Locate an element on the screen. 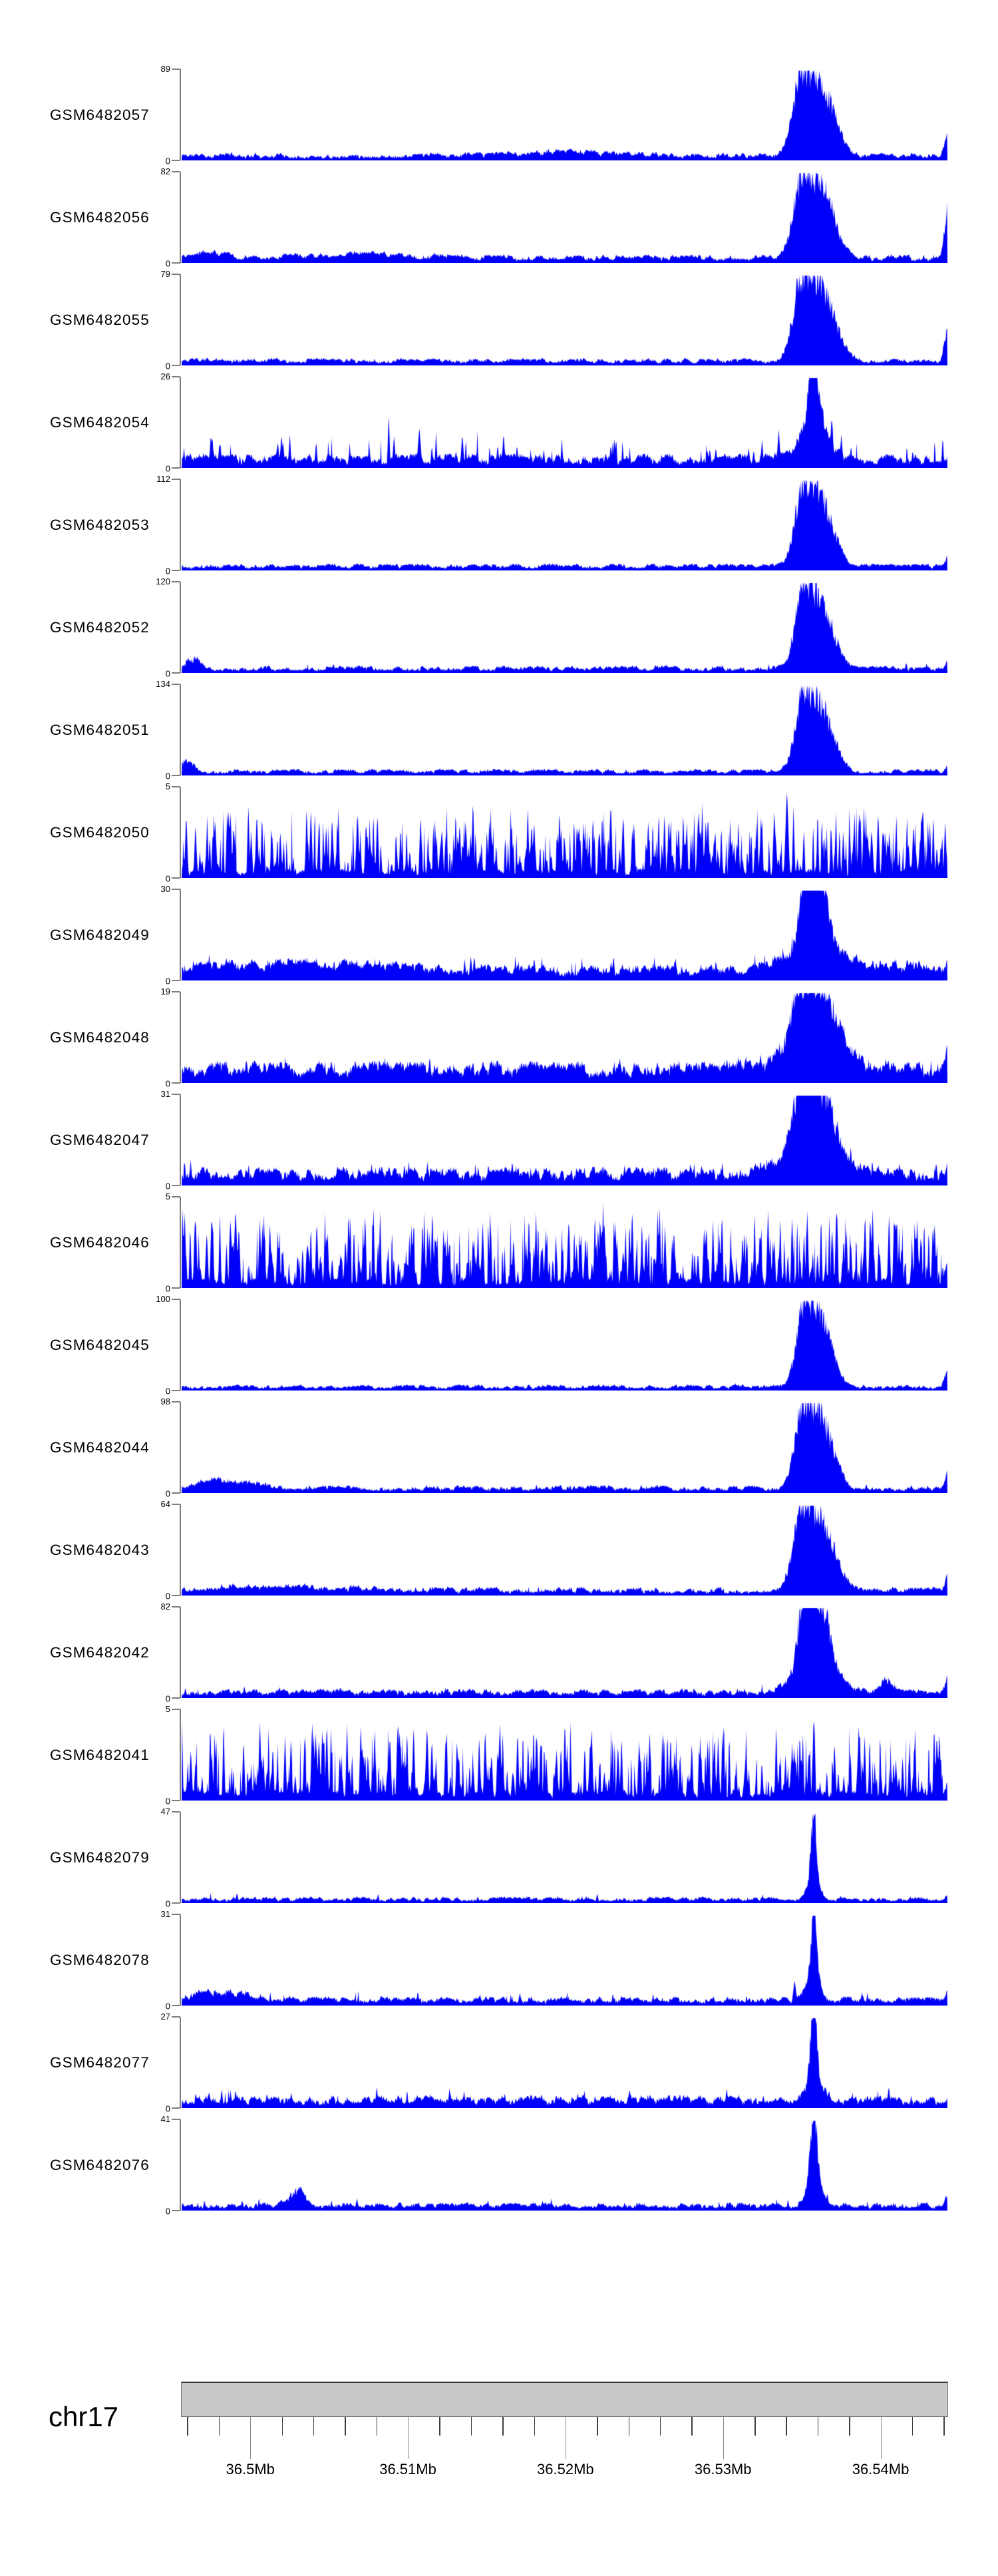  track-row: GSM6482049 30 0 is located at coordinates (499, 935).